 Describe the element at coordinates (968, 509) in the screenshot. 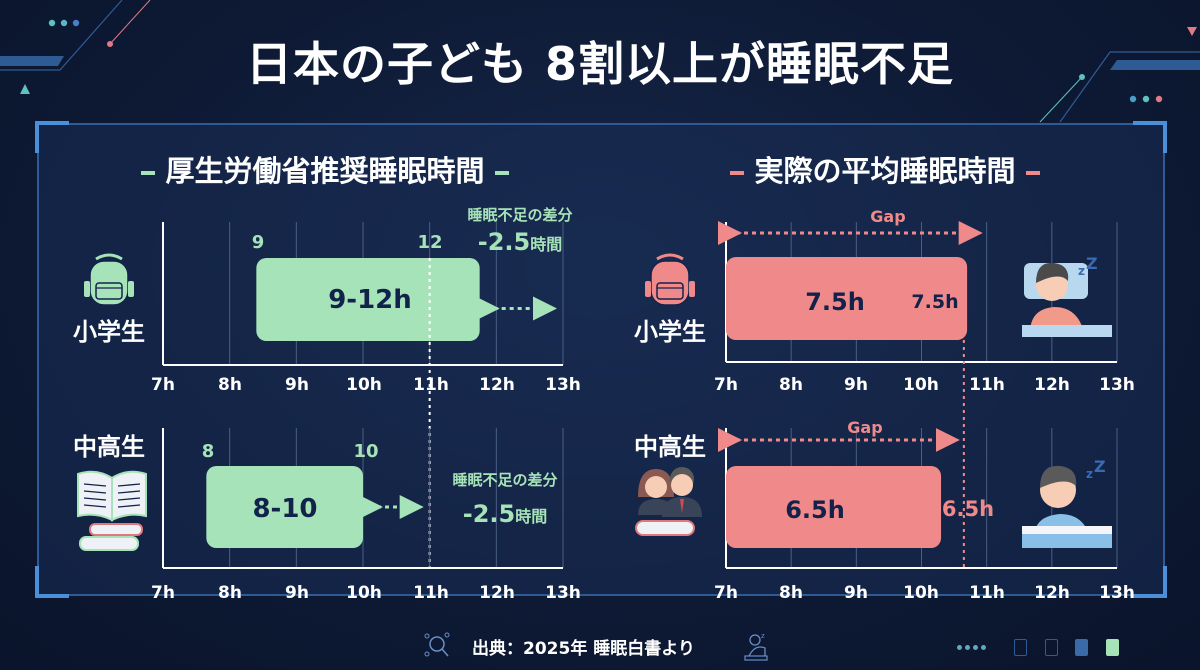

I see `bar-side-label: 6.5h` at that location.